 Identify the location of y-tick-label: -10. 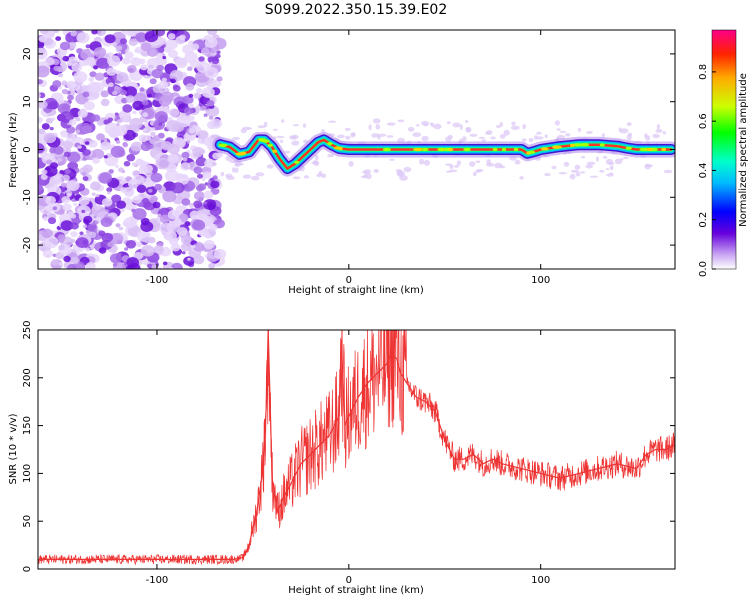
(27, 197).